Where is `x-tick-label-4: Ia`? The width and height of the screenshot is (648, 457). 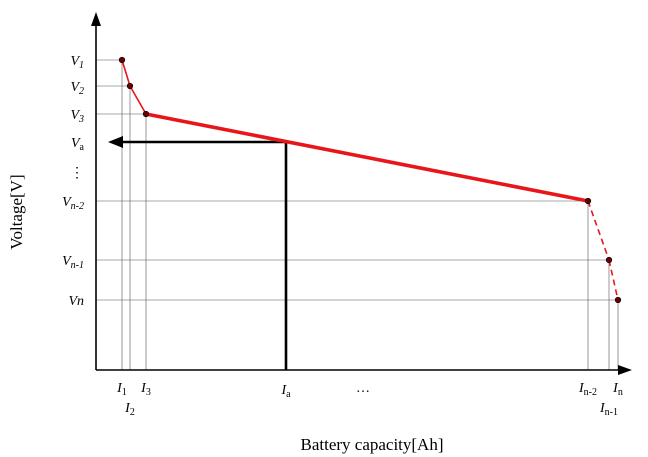 x-tick-label-4: Ia is located at coordinates (285, 391).